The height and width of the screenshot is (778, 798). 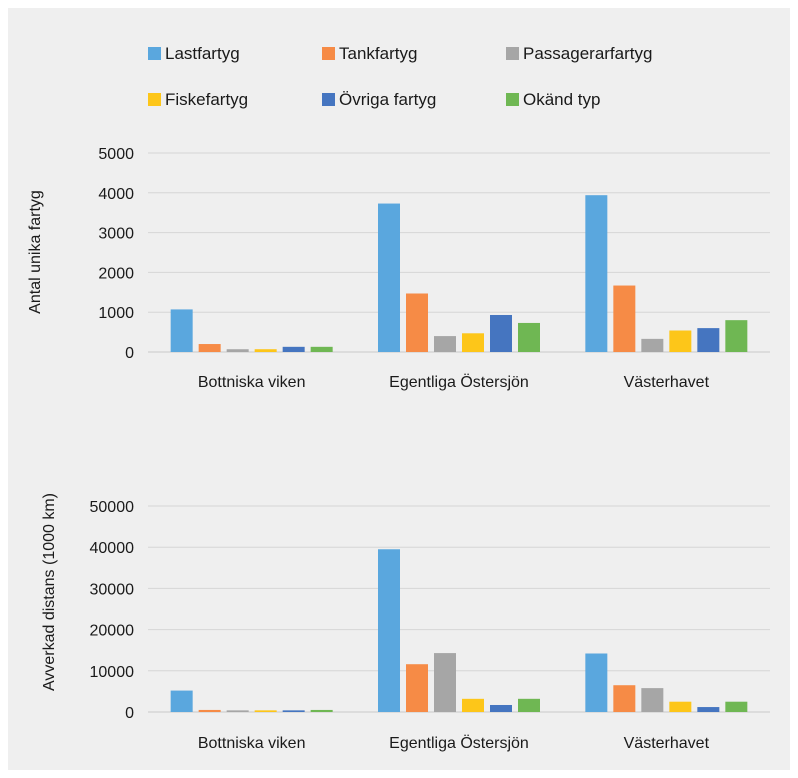 I want to click on legend-swatch-fiskefartyg, so click(x=154, y=99).